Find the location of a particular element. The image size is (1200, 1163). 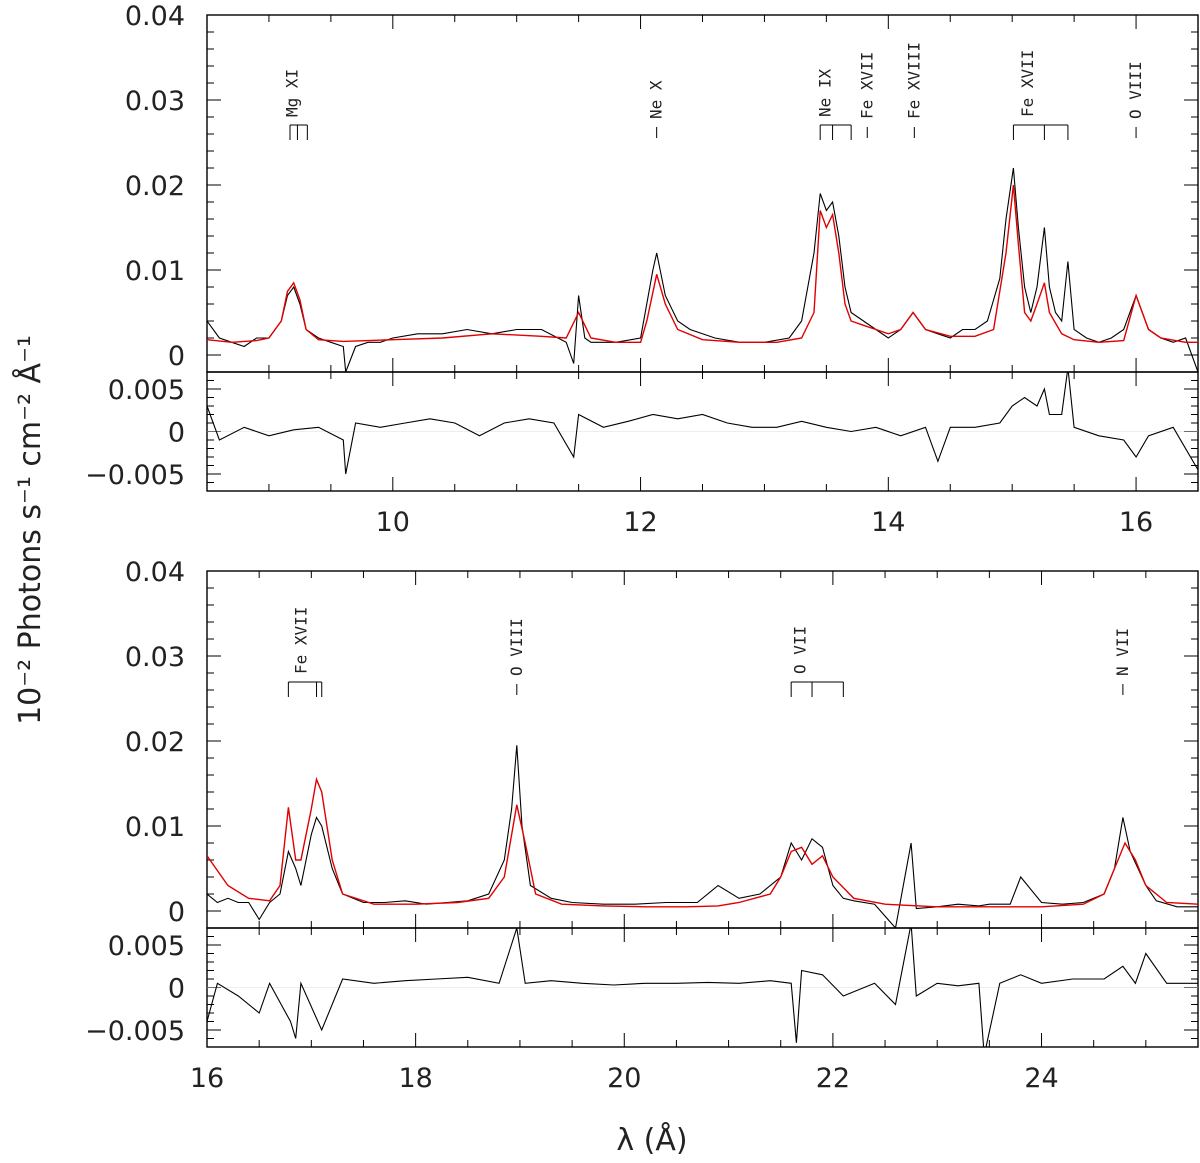

line-id-marker: Ne X is located at coordinates (656, 109).